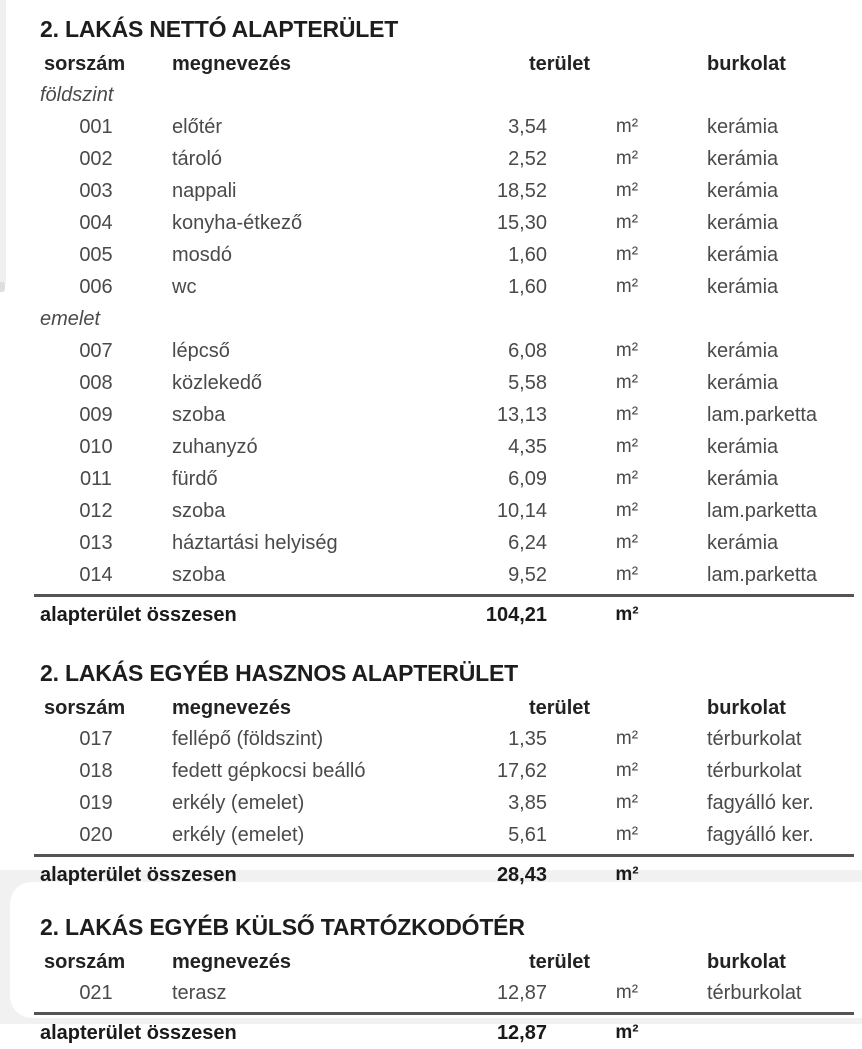 This screenshot has width=862, height=1049. Describe the element at coordinates (760, 803) in the screenshot. I see `row-finish: fagyálló ker.` at that location.